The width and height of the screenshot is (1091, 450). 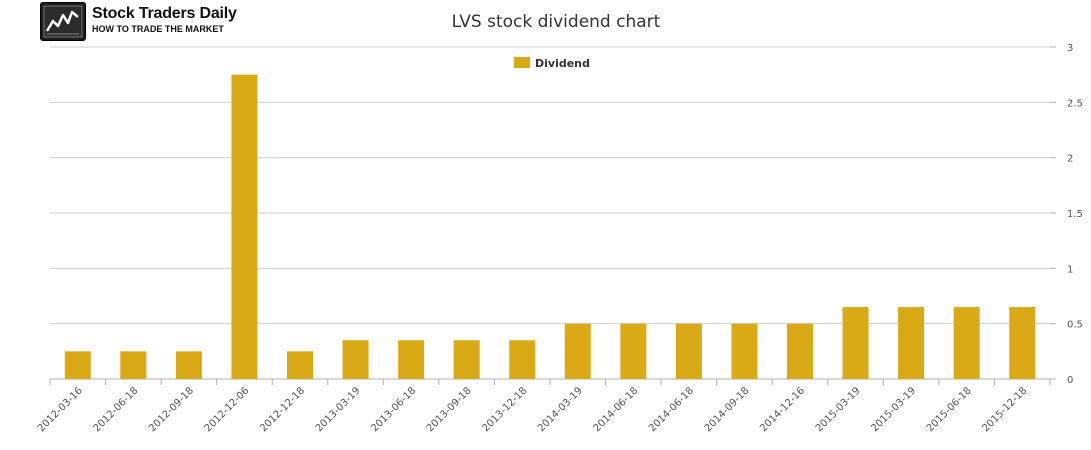 What do you see at coordinates (556, 22) in the screenshot?
I see `chart-title: LVS stock dividend chart` at bounding box center [556, 22].